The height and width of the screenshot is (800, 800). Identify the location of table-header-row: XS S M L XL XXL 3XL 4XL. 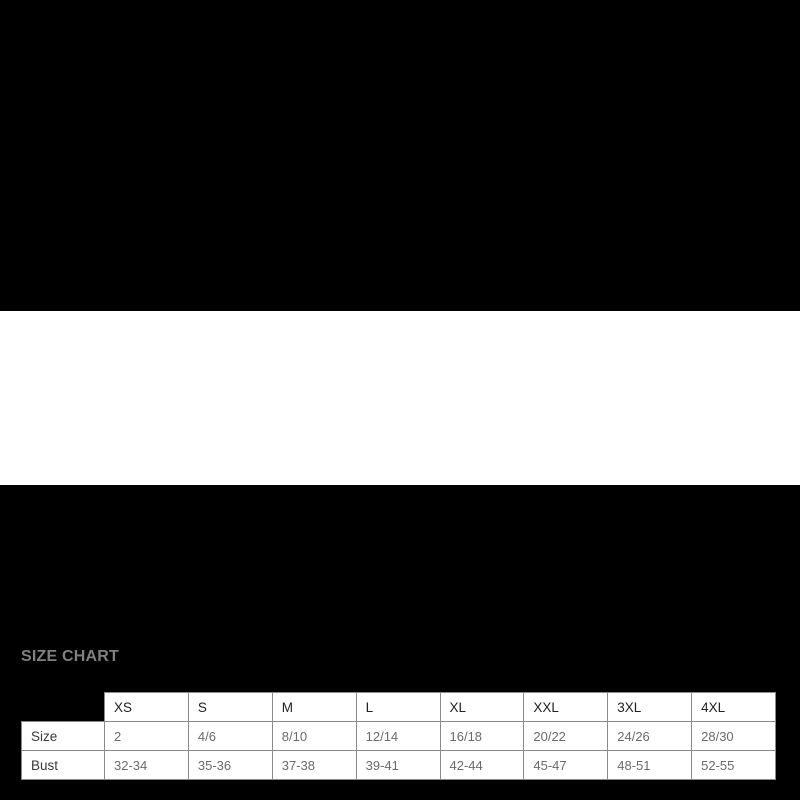
(399, 707).